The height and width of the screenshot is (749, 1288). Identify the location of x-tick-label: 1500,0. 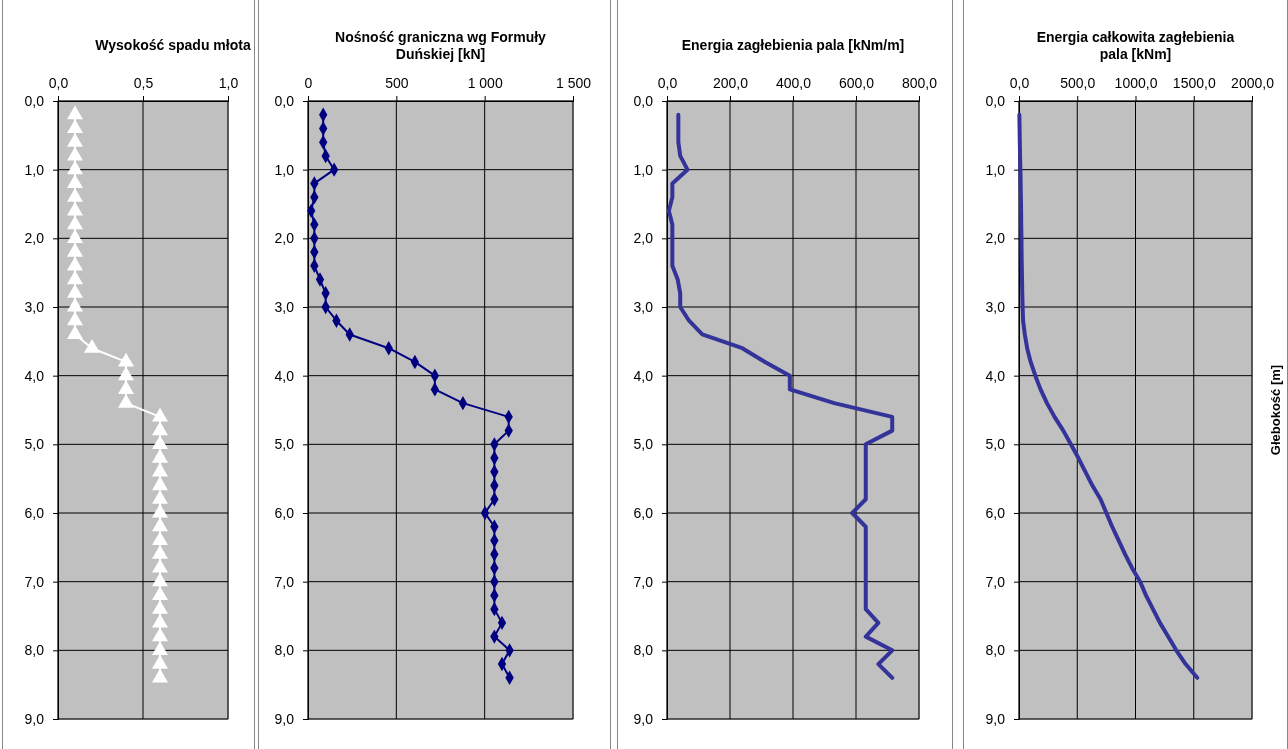
(1194, 83).